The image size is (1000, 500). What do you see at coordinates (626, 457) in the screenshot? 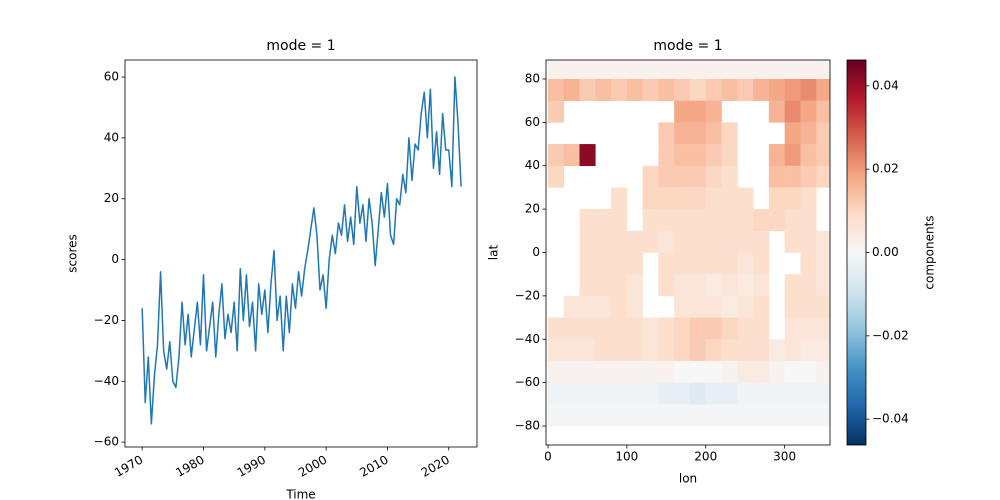
I see `x-tick-label: 100` at bounding box center [626, 457].